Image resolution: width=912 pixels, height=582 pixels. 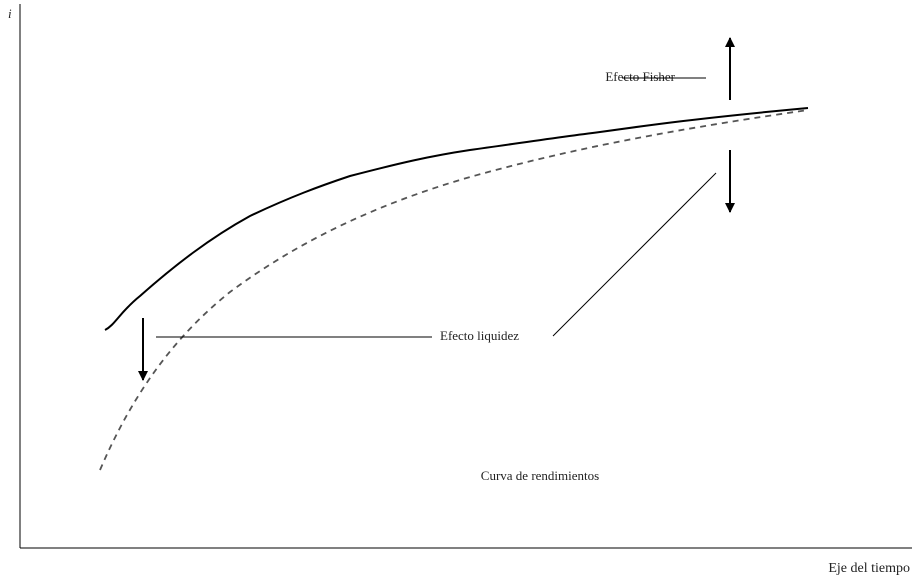 I want to click on y-axis-label: i, so click(x=10, y=13).